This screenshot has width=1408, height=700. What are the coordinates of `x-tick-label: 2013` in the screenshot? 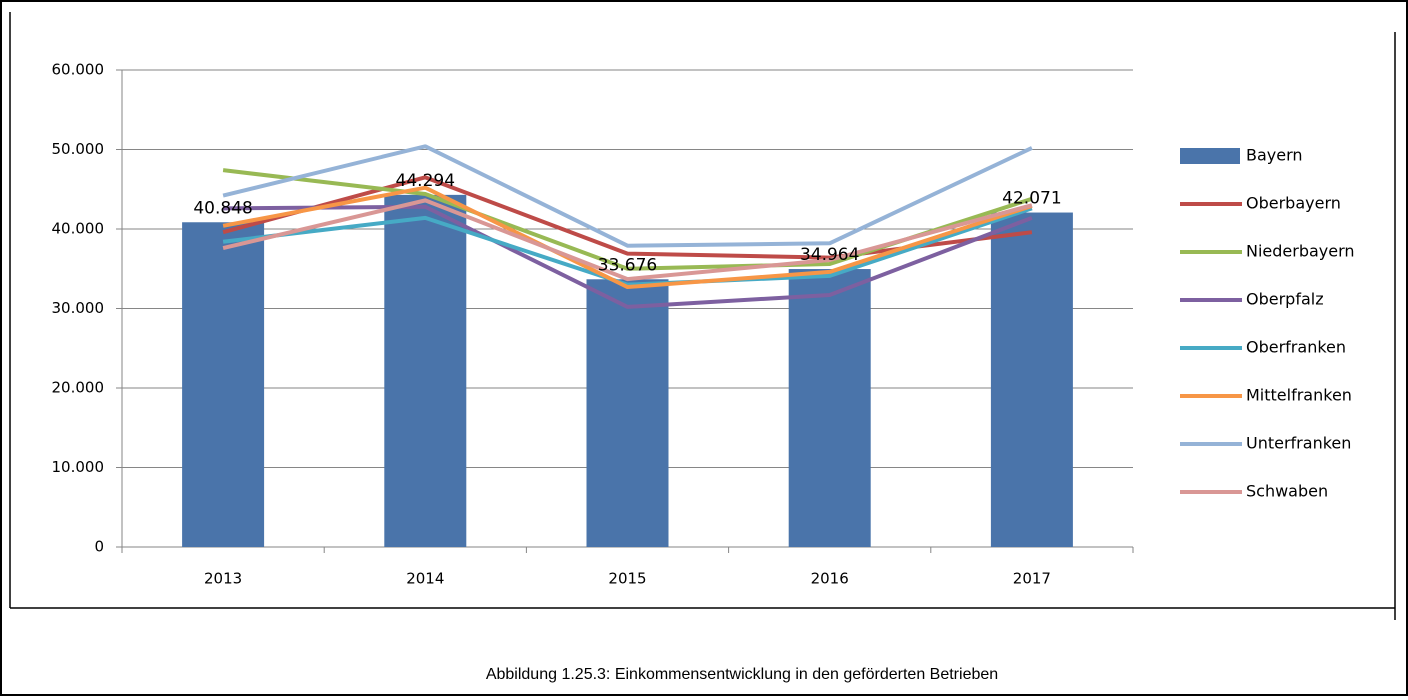 It's located at (223, 579).